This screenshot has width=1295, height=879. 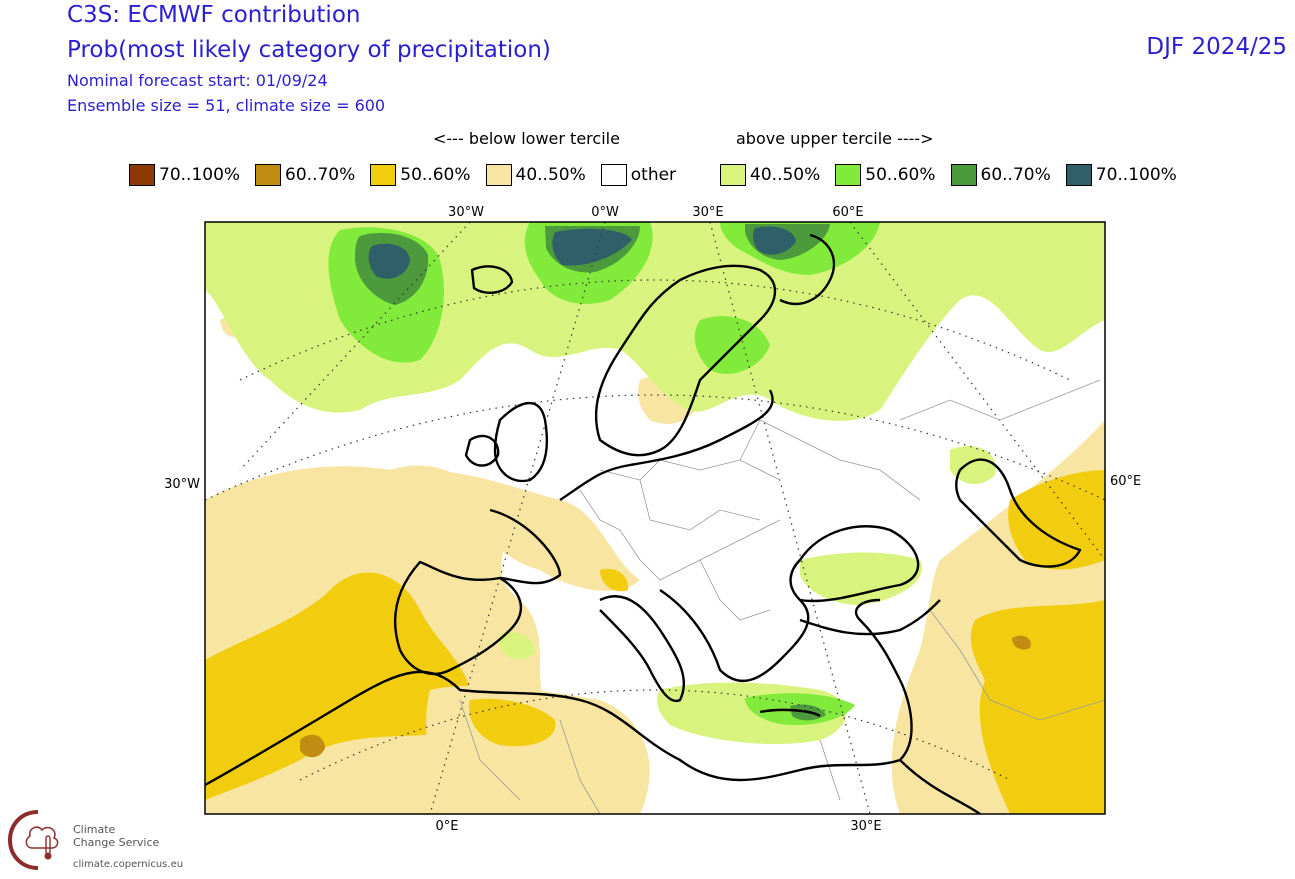 What do you see at coordinates (734, 635) in the screenshot?
I see `coast-balkans` at bounding box center [734, 635].